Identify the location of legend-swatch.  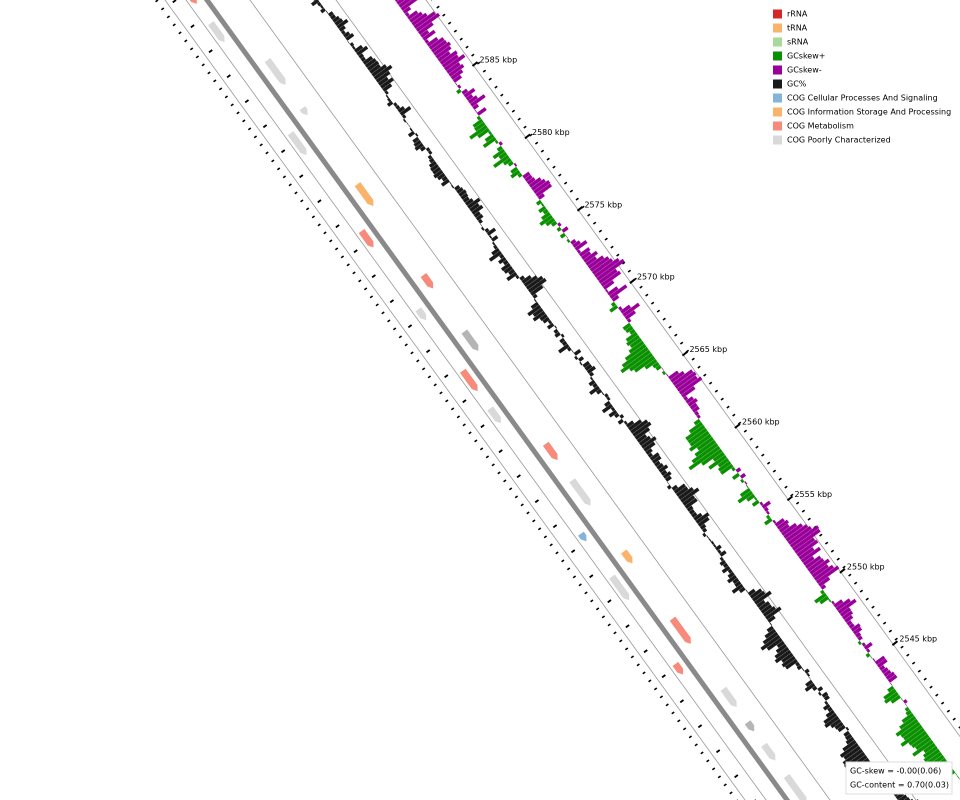
(777, 42).